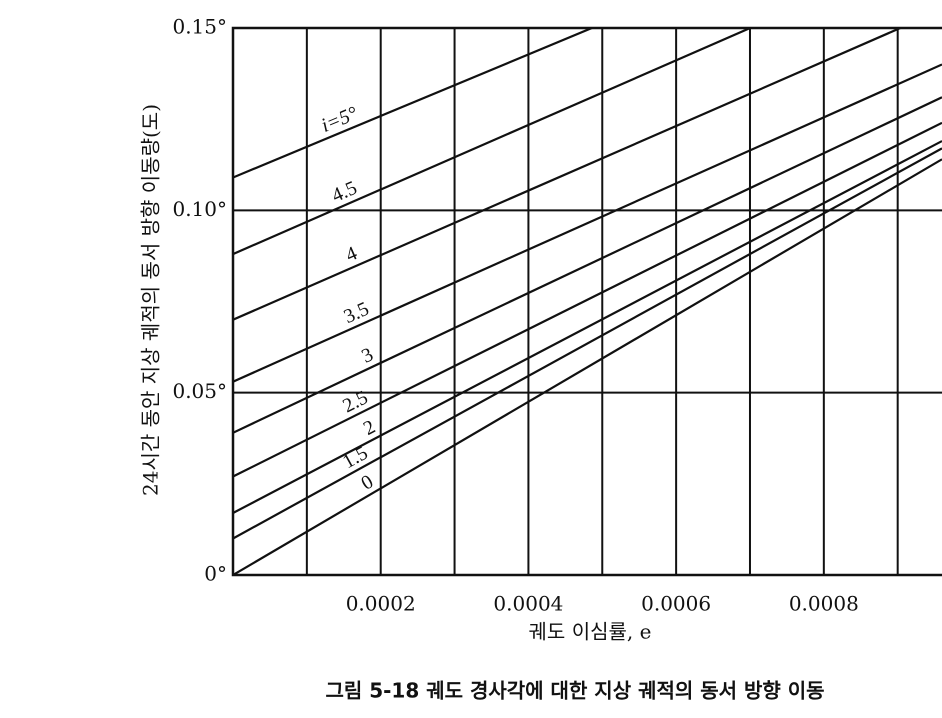 This screenshot has height=718, width=942. Describe the element at coordinates (339, 119) in the screenshot. I see `series-label: i=5°` at that location.